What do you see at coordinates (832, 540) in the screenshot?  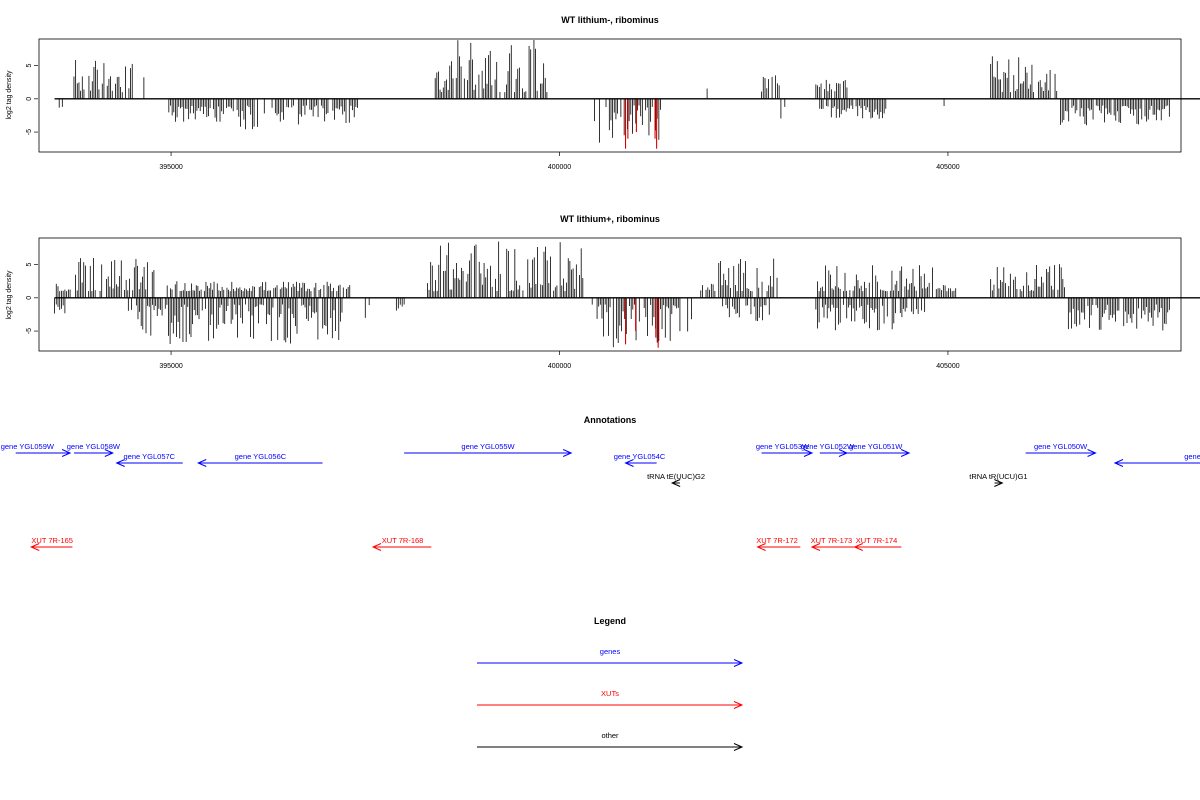 I see `feature-label: XUT 7R-173` at bounding box center [832, 540].